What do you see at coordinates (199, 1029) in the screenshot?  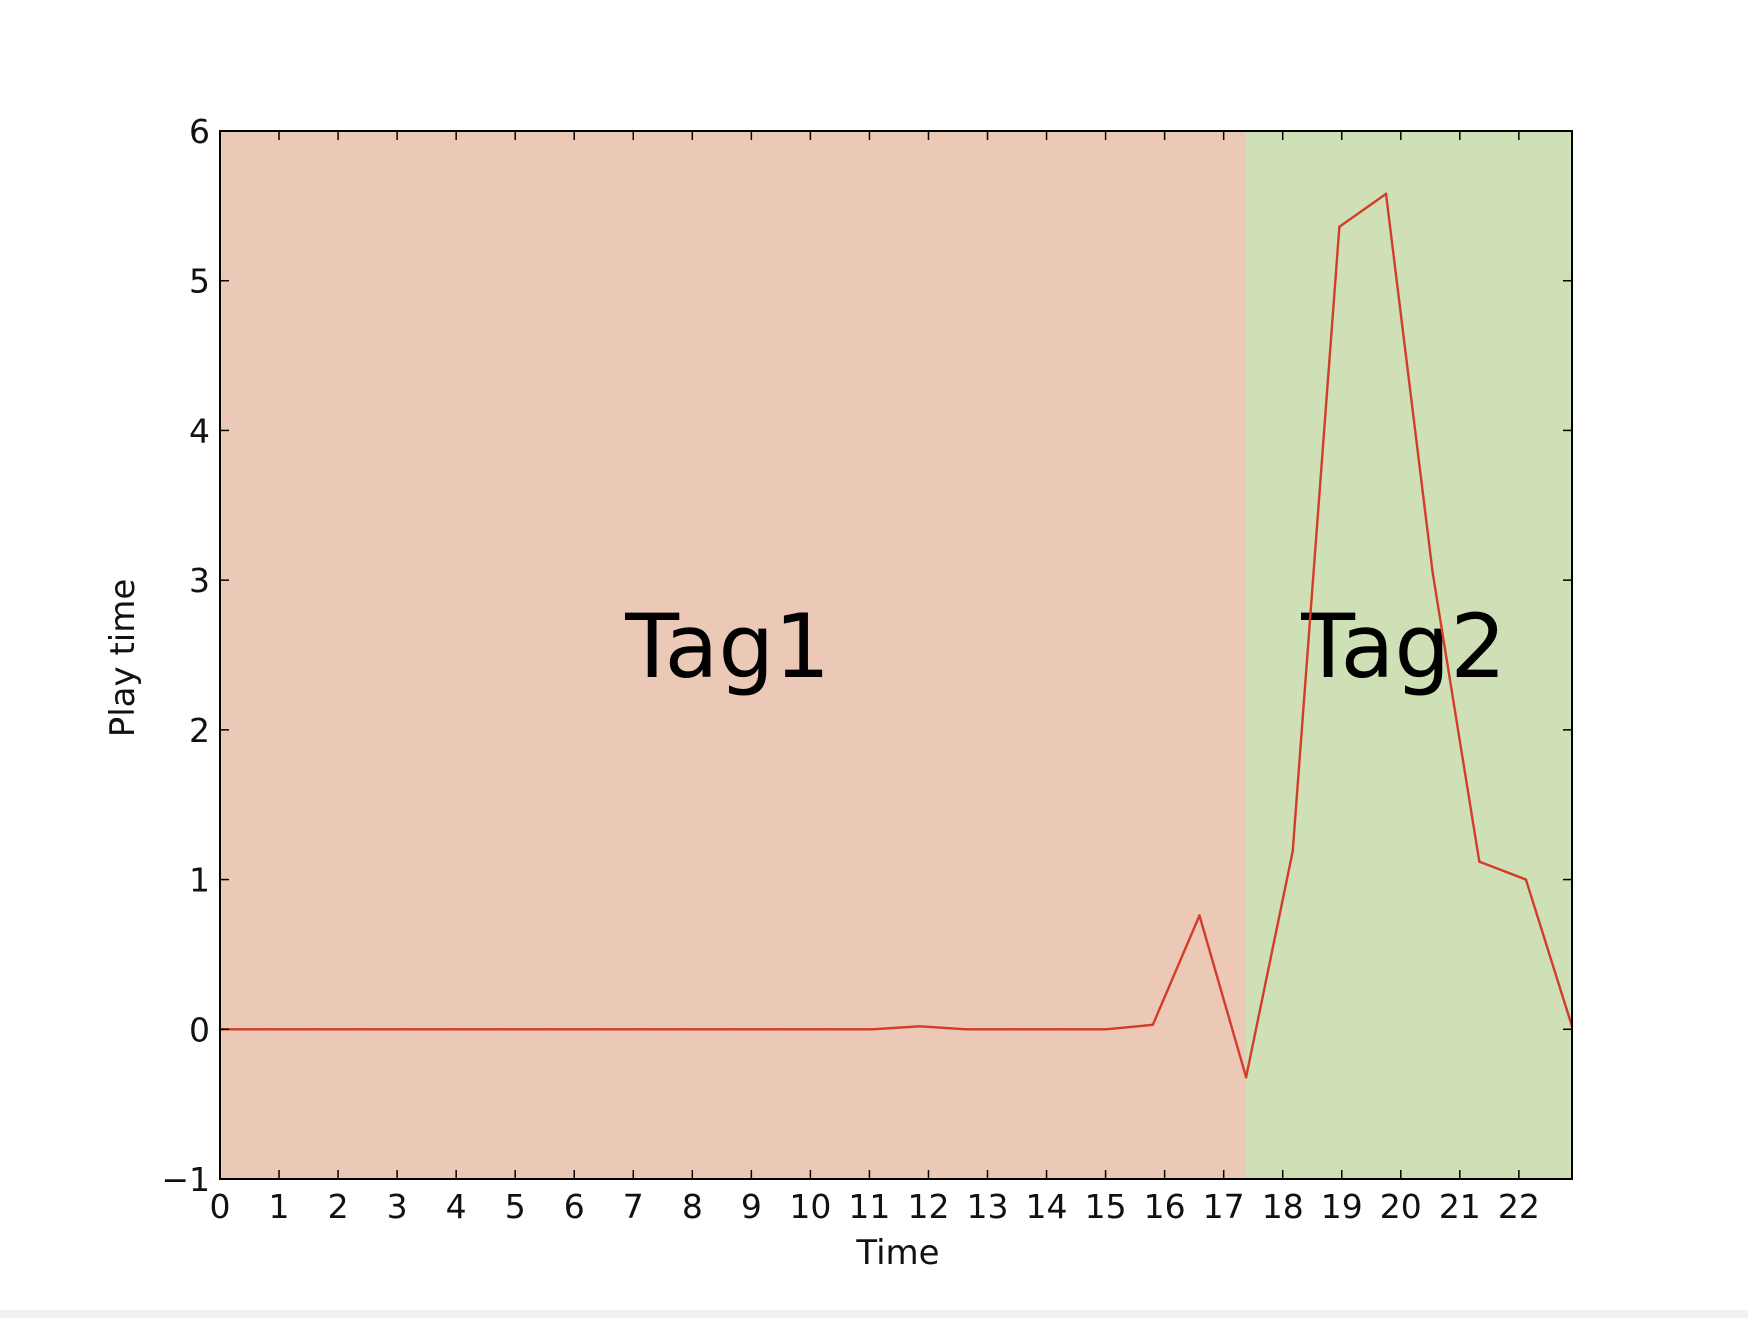 I see `y-tick-label: 0` at bounding box center [199, 1029].